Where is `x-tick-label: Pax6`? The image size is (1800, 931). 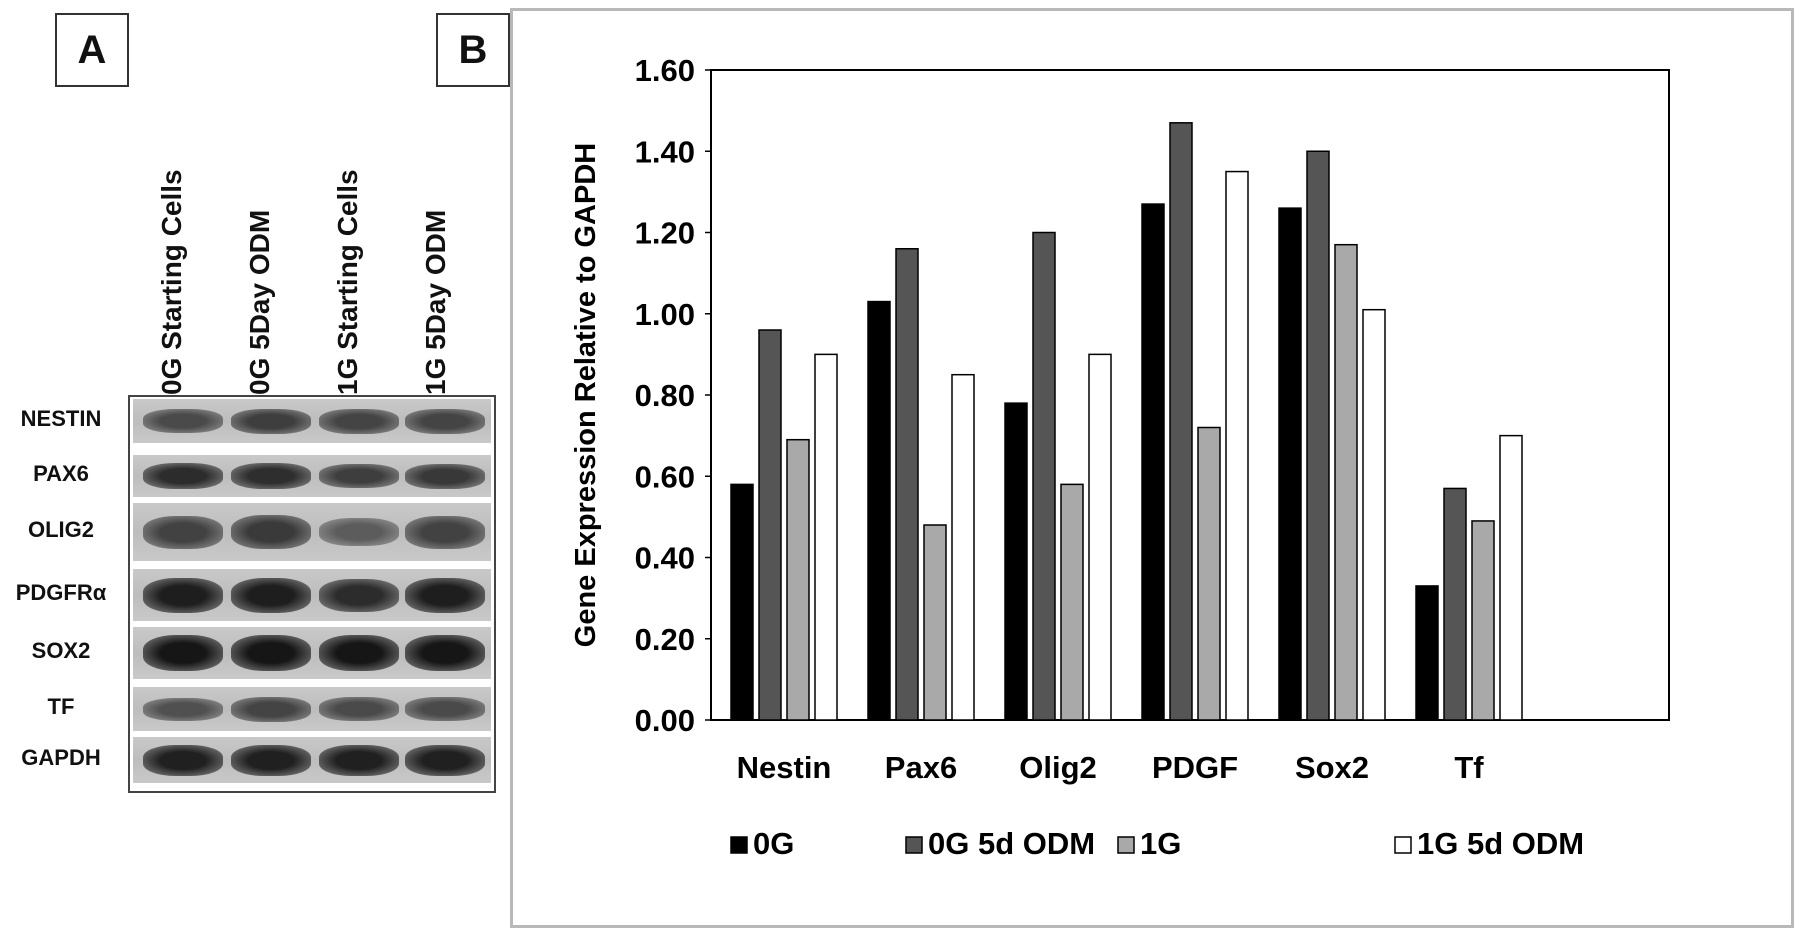
x-tick-label: Pax6 is located at coordinates (921, 767).